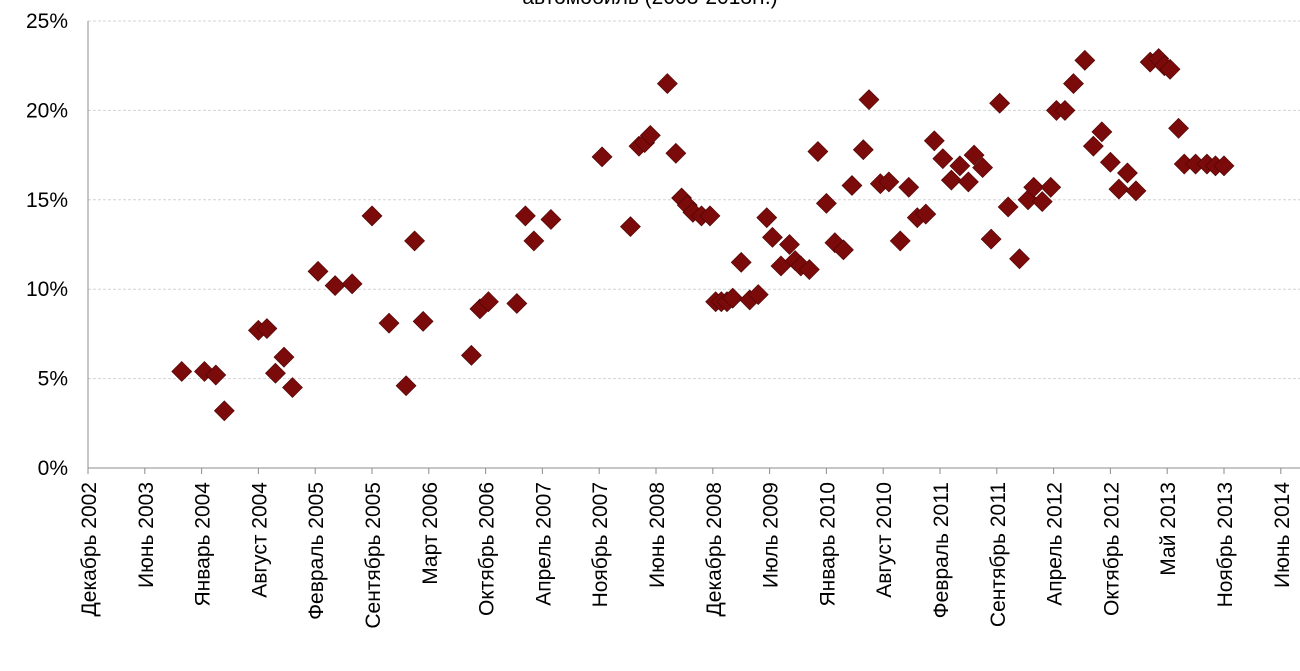 This screenshot has width=1300, height=671. Describe the element at coordinates (827, 544) in the screenshot. I see `x-tick-label: Январь 2010` at that location.